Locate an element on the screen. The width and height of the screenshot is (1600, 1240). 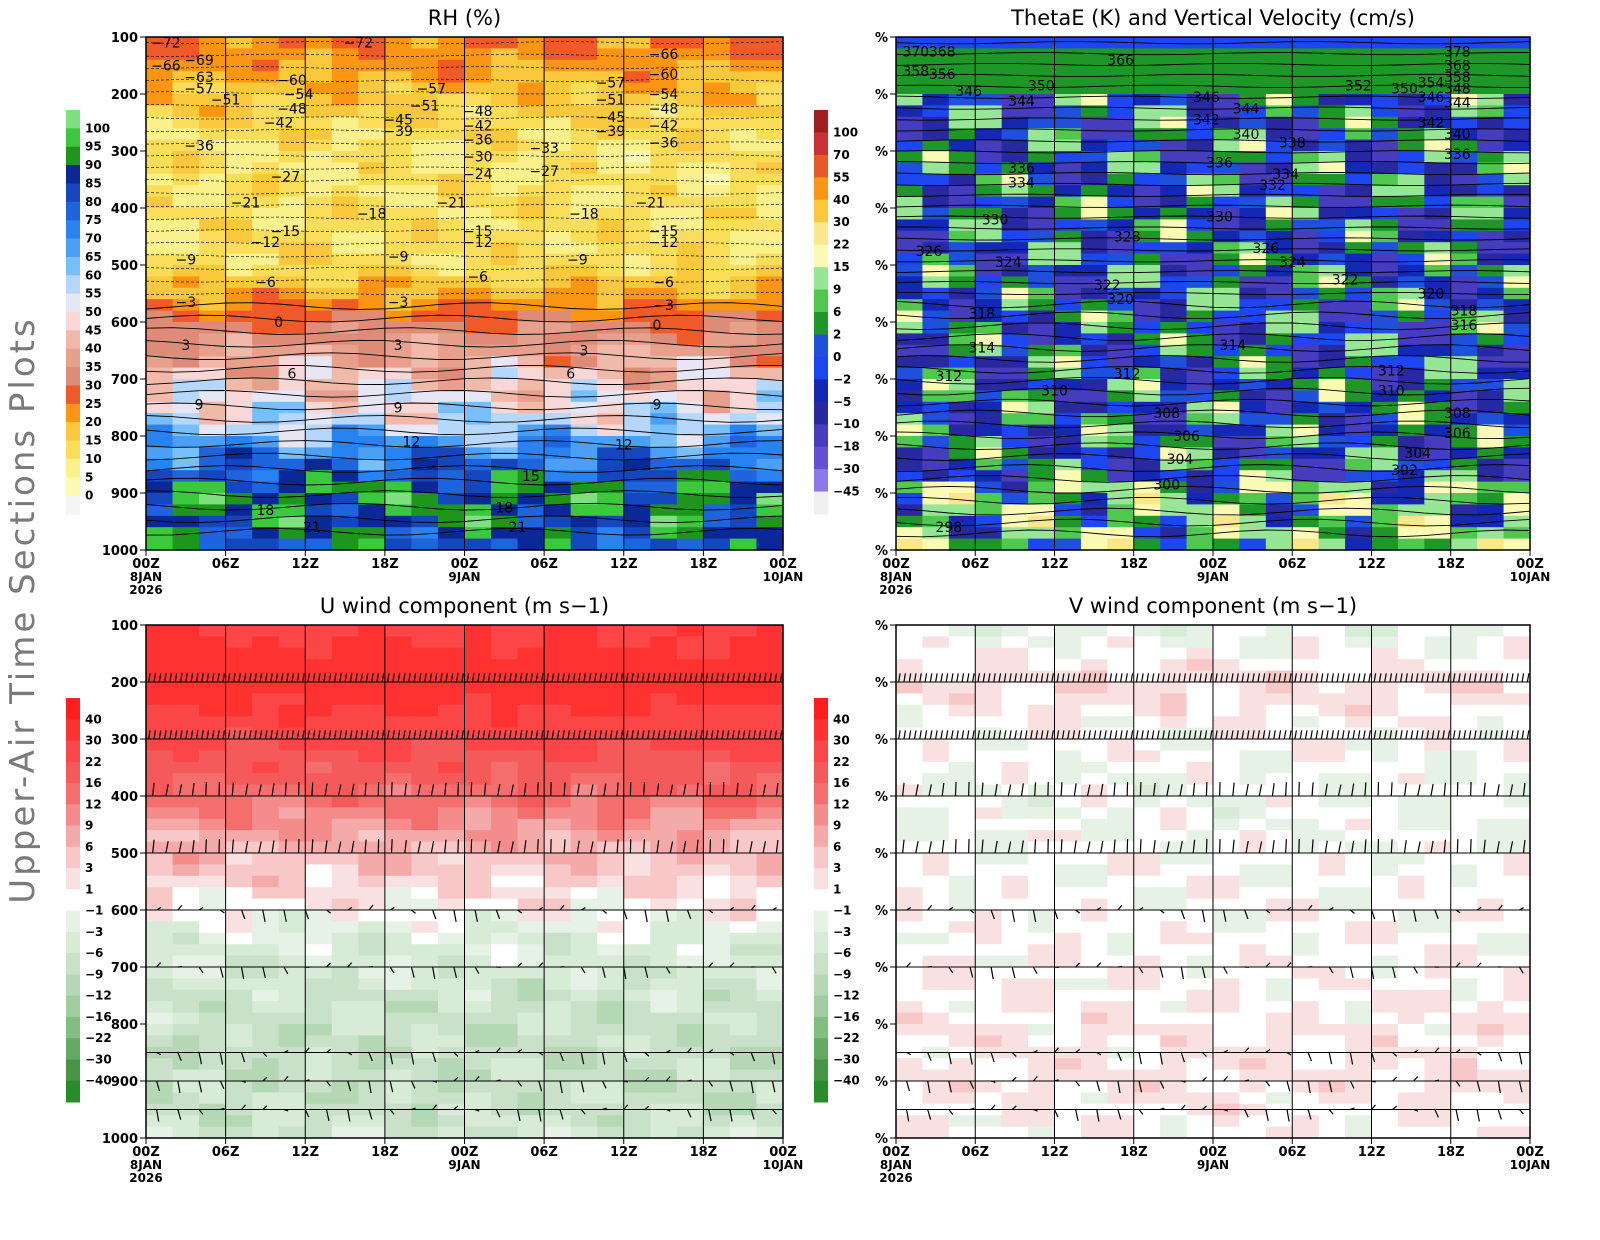
v-colorbar-label: −6 is located at coordinates (842, 953).